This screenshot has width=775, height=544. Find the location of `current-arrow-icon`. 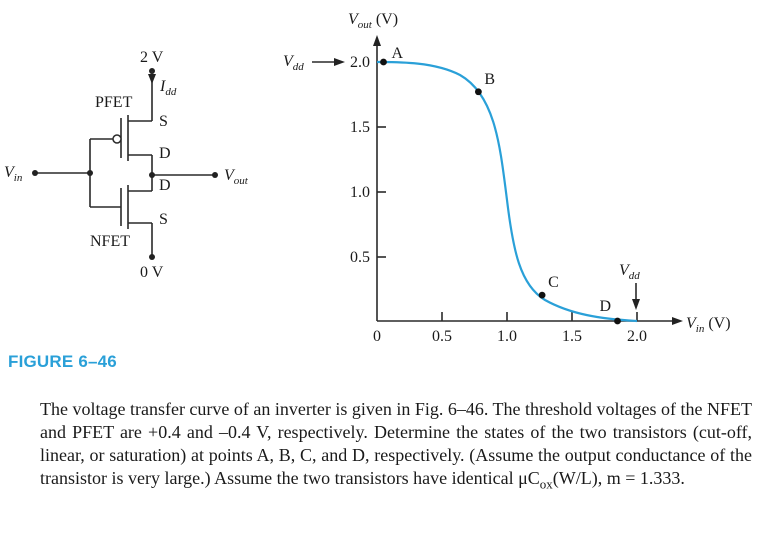

current-arrow-icon is located at coordinates (152, 79).